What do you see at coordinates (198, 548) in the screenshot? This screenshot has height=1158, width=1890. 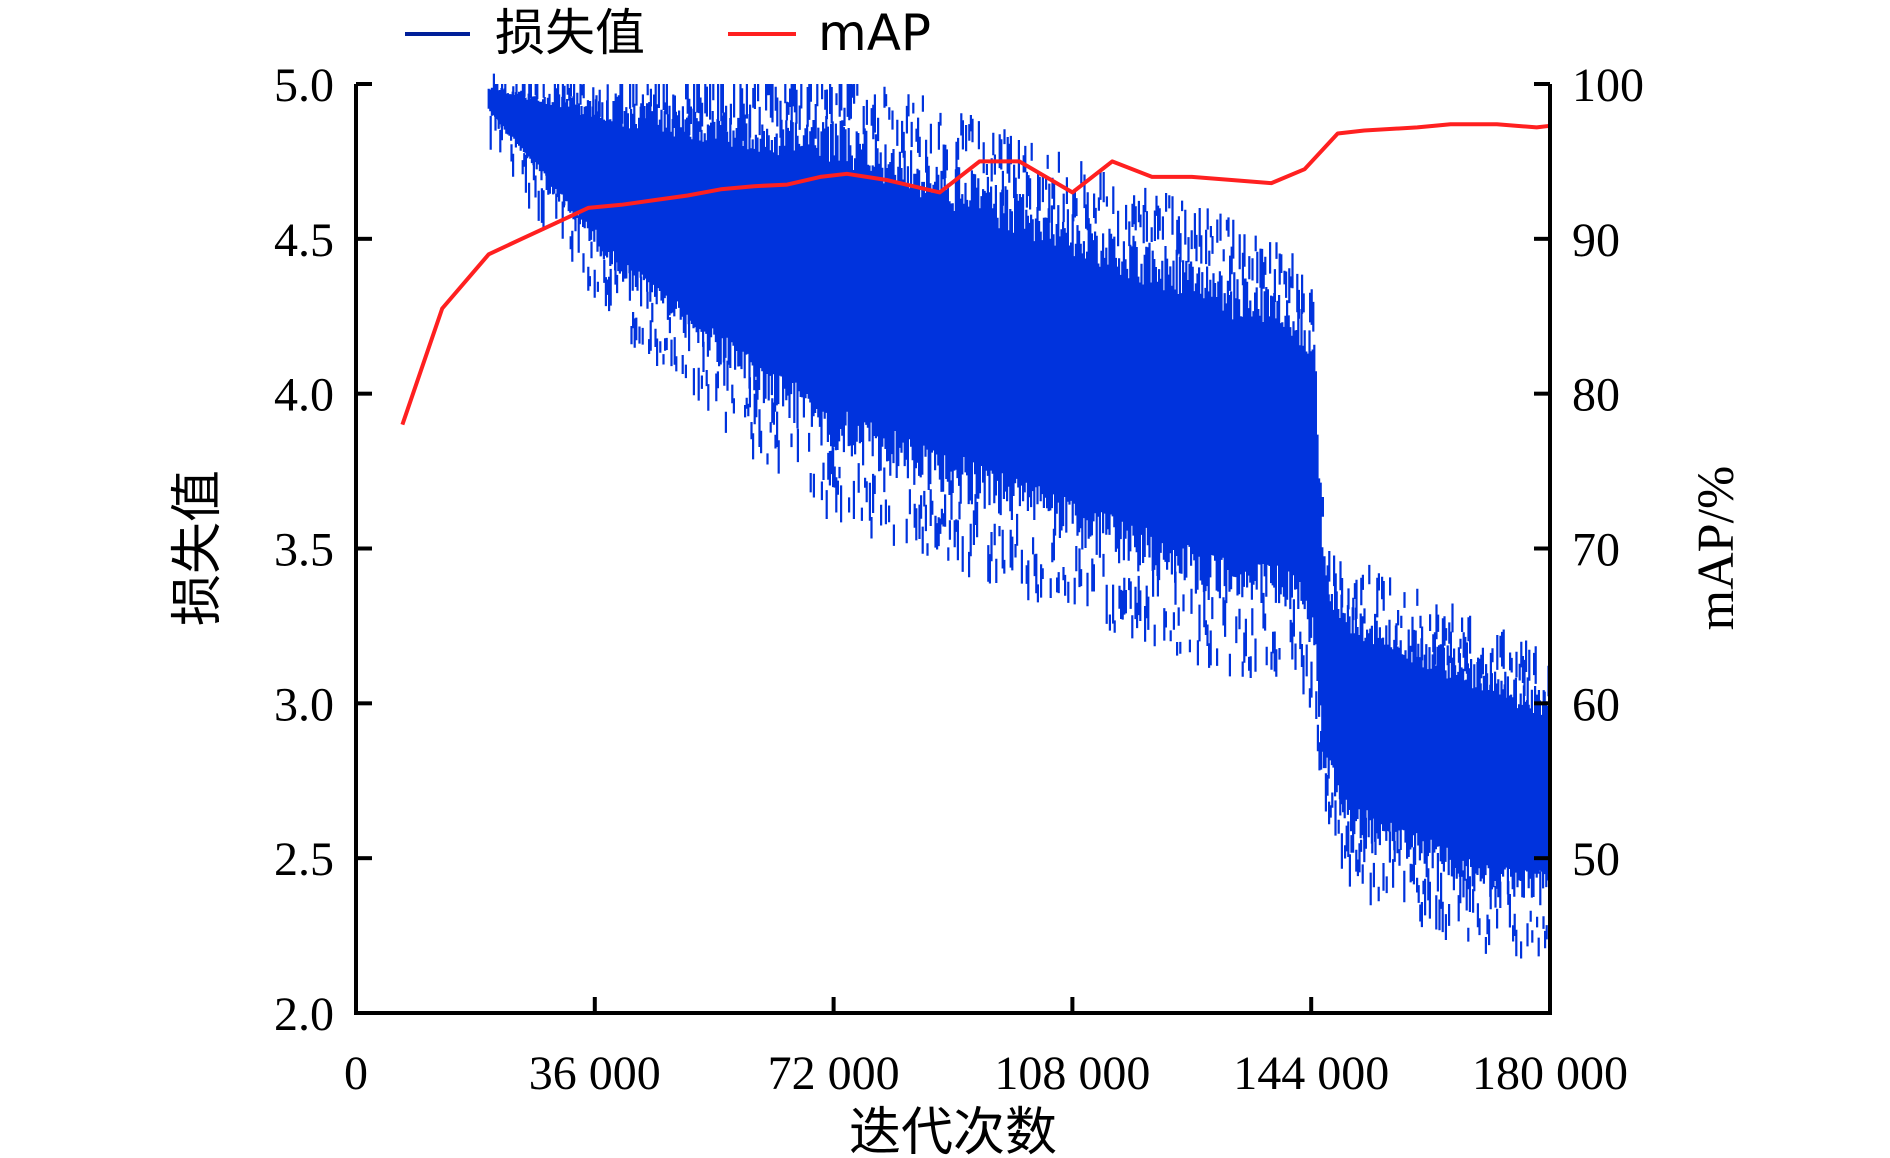 I see `y-left-axis-title: 损失值` at bounding box center [198, 548].